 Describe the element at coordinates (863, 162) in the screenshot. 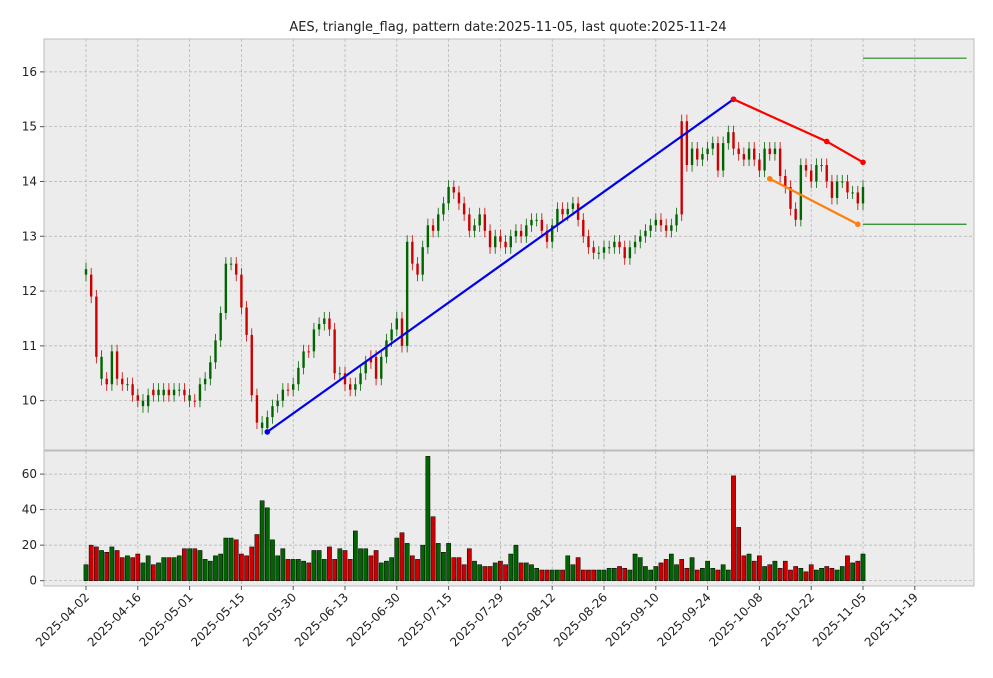

I see `resistance-point` at that location.